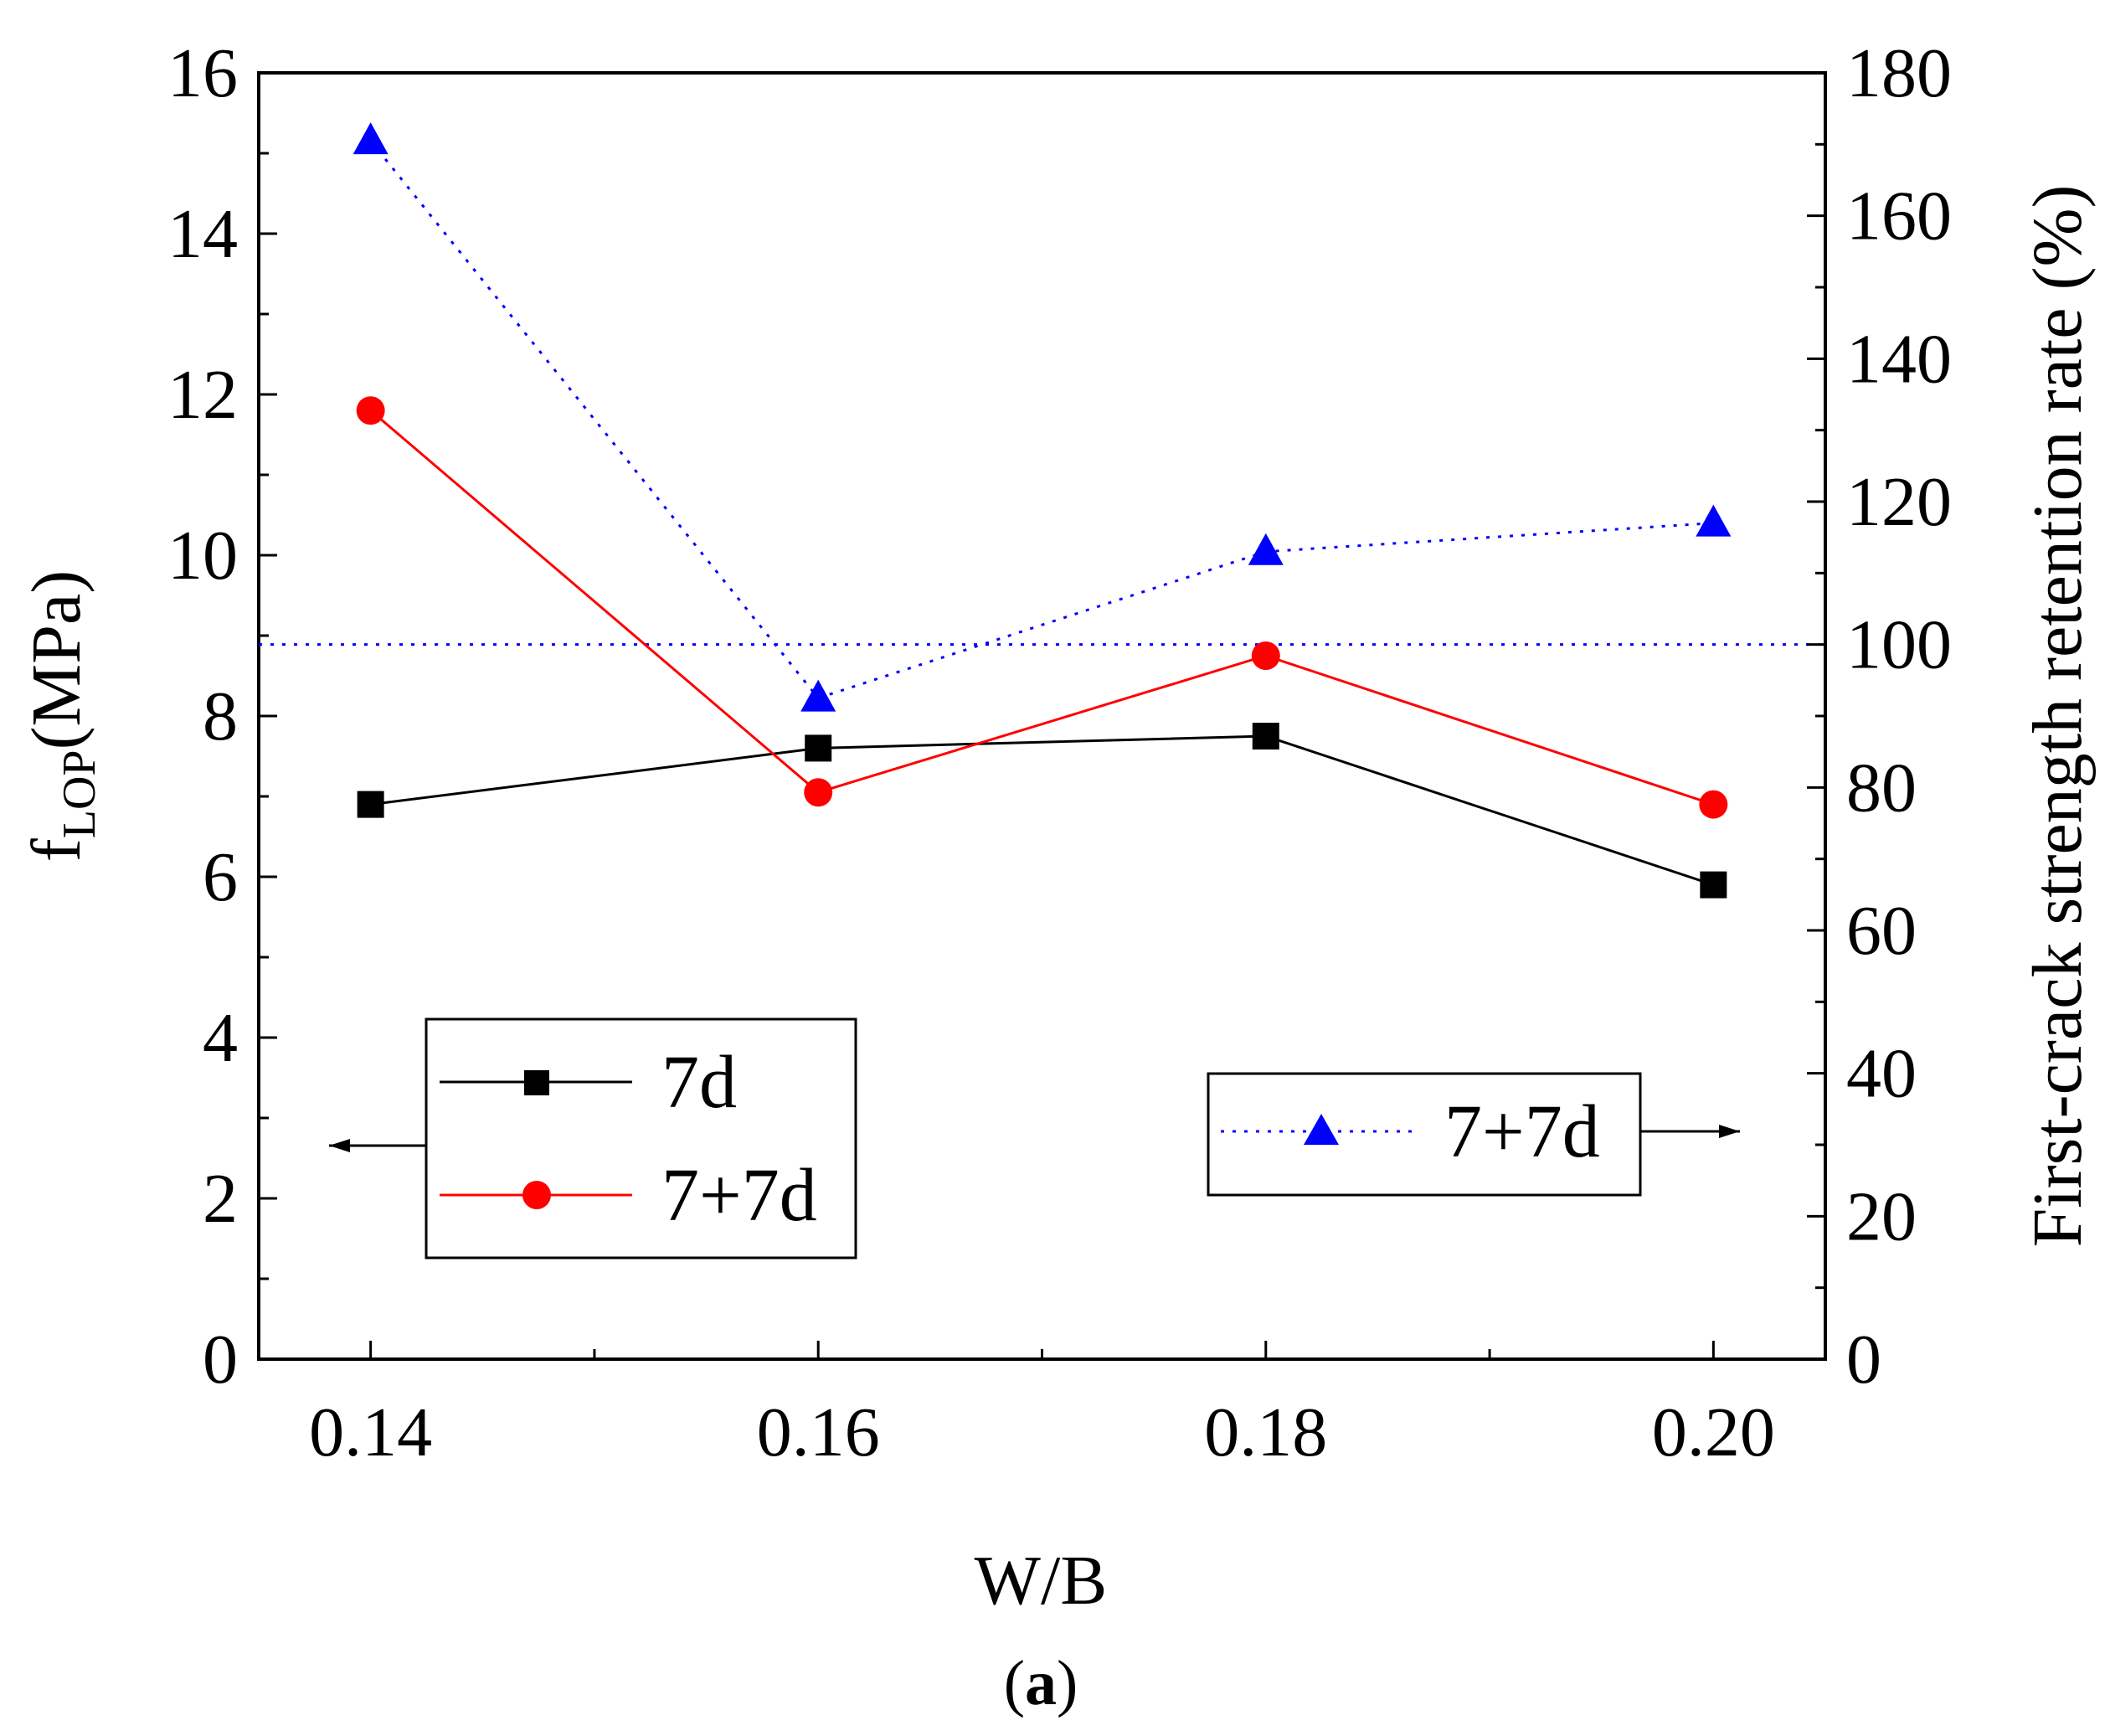 The width and height of the screenshot is (2110, 1736). I want to click on legend-left: 7d 7+7d, so click(593, 1138).